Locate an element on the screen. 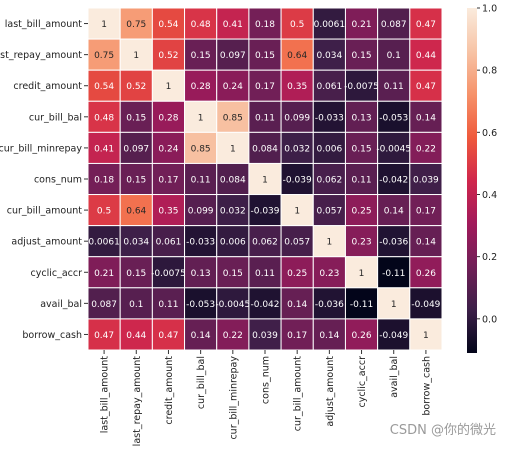  cell-value-label: 0.75 is located at coordinates (136, 25).